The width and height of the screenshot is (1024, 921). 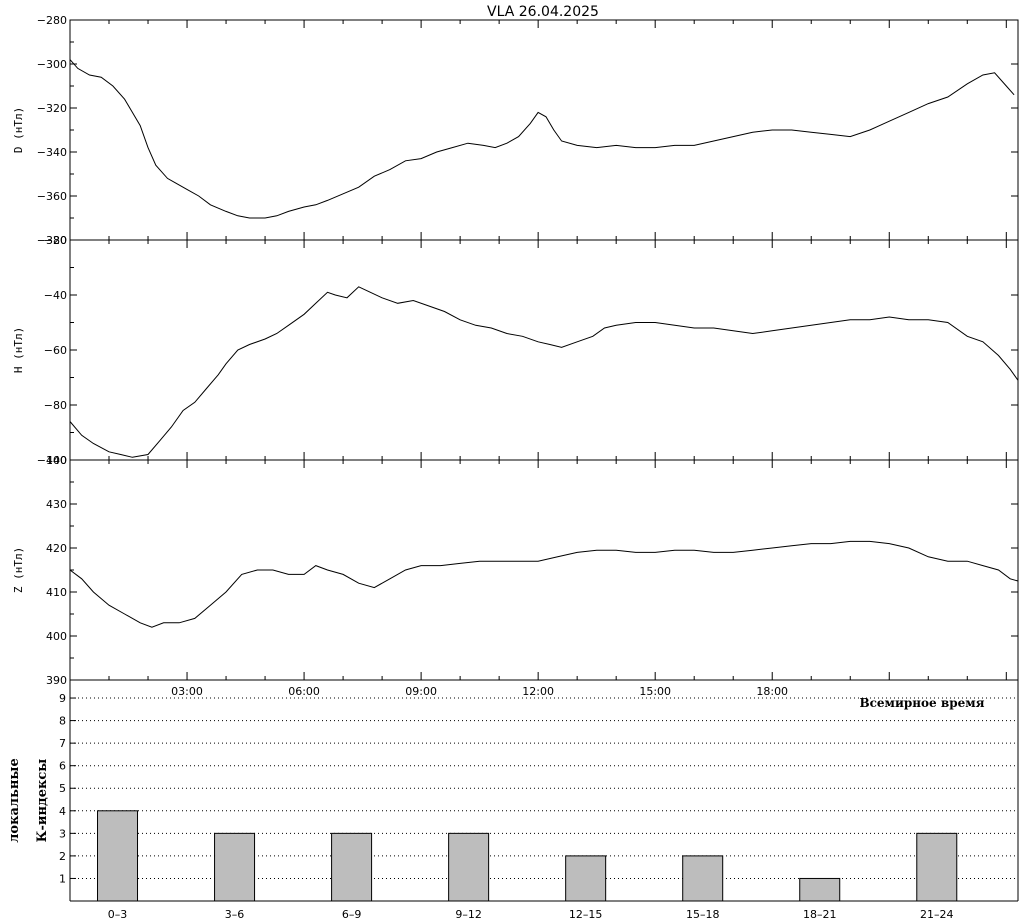 What do you see at coordinates (921, 703) in the screenshot?
I see `x-axis-label: Всемирное время` at bounding box center [921, 703].